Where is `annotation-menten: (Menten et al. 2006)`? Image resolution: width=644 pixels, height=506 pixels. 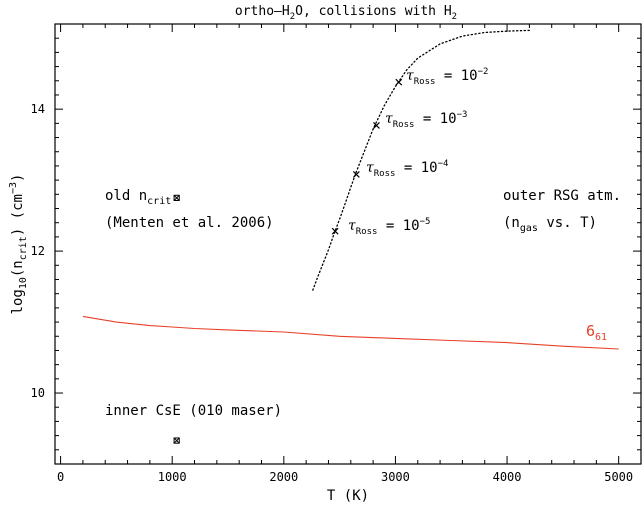
annotation-menten: (Menten et al. 2006) is located at coordinates (189, 223).